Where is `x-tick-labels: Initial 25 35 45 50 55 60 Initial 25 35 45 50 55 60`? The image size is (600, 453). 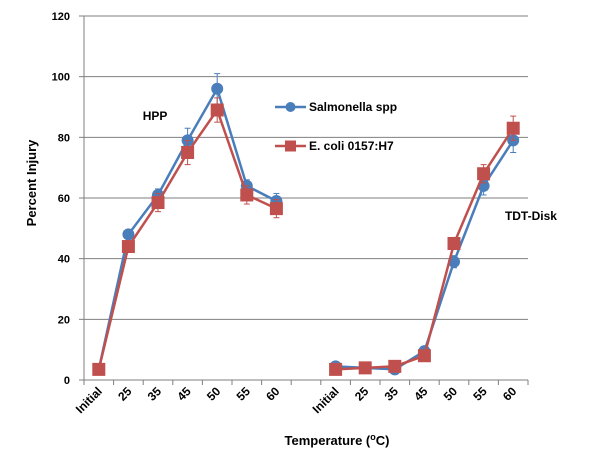
x-tick-labels: Initial 25 35 45 50 55 60 Initial 25 35 45 50 55 60 is located at coordinates (296, 400).